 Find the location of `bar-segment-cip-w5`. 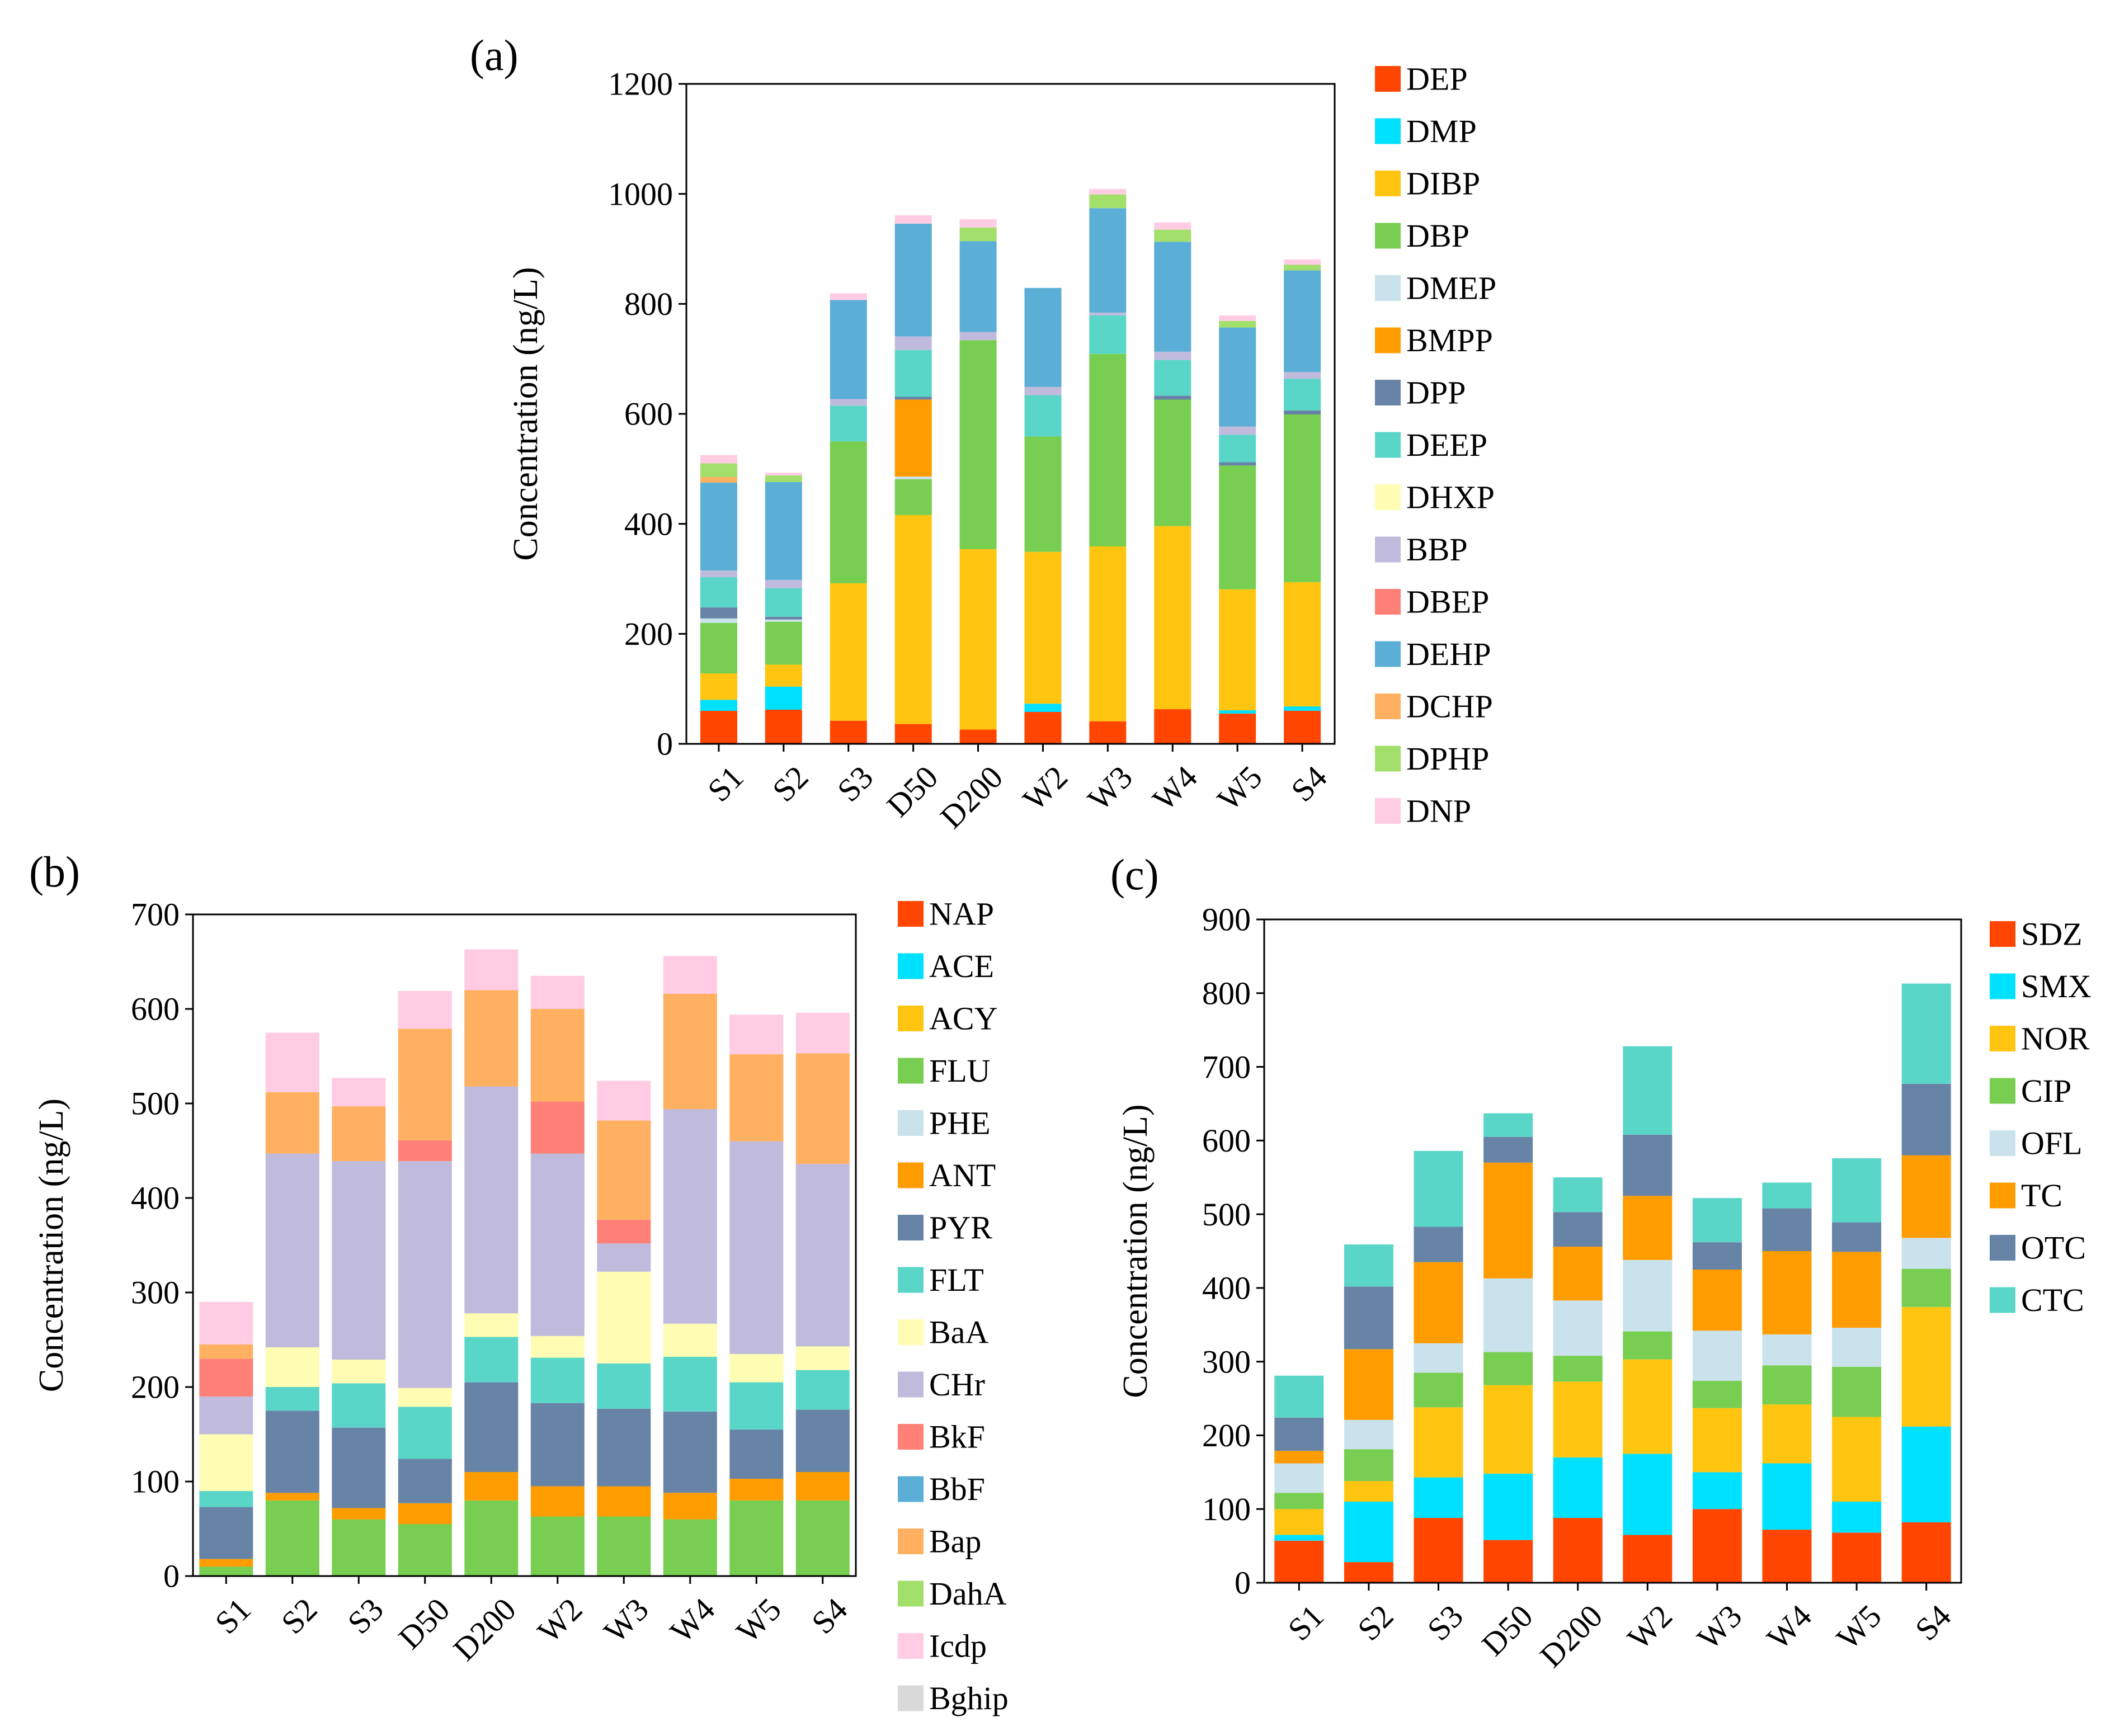

bar-segment-cip-w5 is located at coordinates (1857, 1392).